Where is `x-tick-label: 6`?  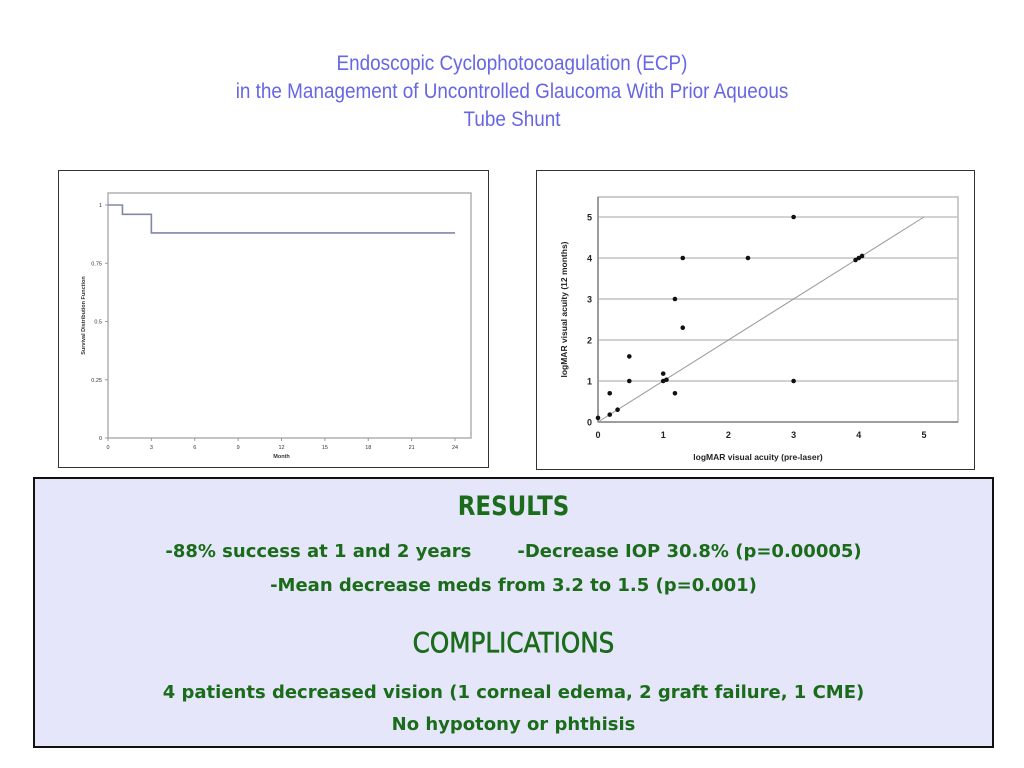
x-tick-label: 6 is located at coordinates (194, 448).